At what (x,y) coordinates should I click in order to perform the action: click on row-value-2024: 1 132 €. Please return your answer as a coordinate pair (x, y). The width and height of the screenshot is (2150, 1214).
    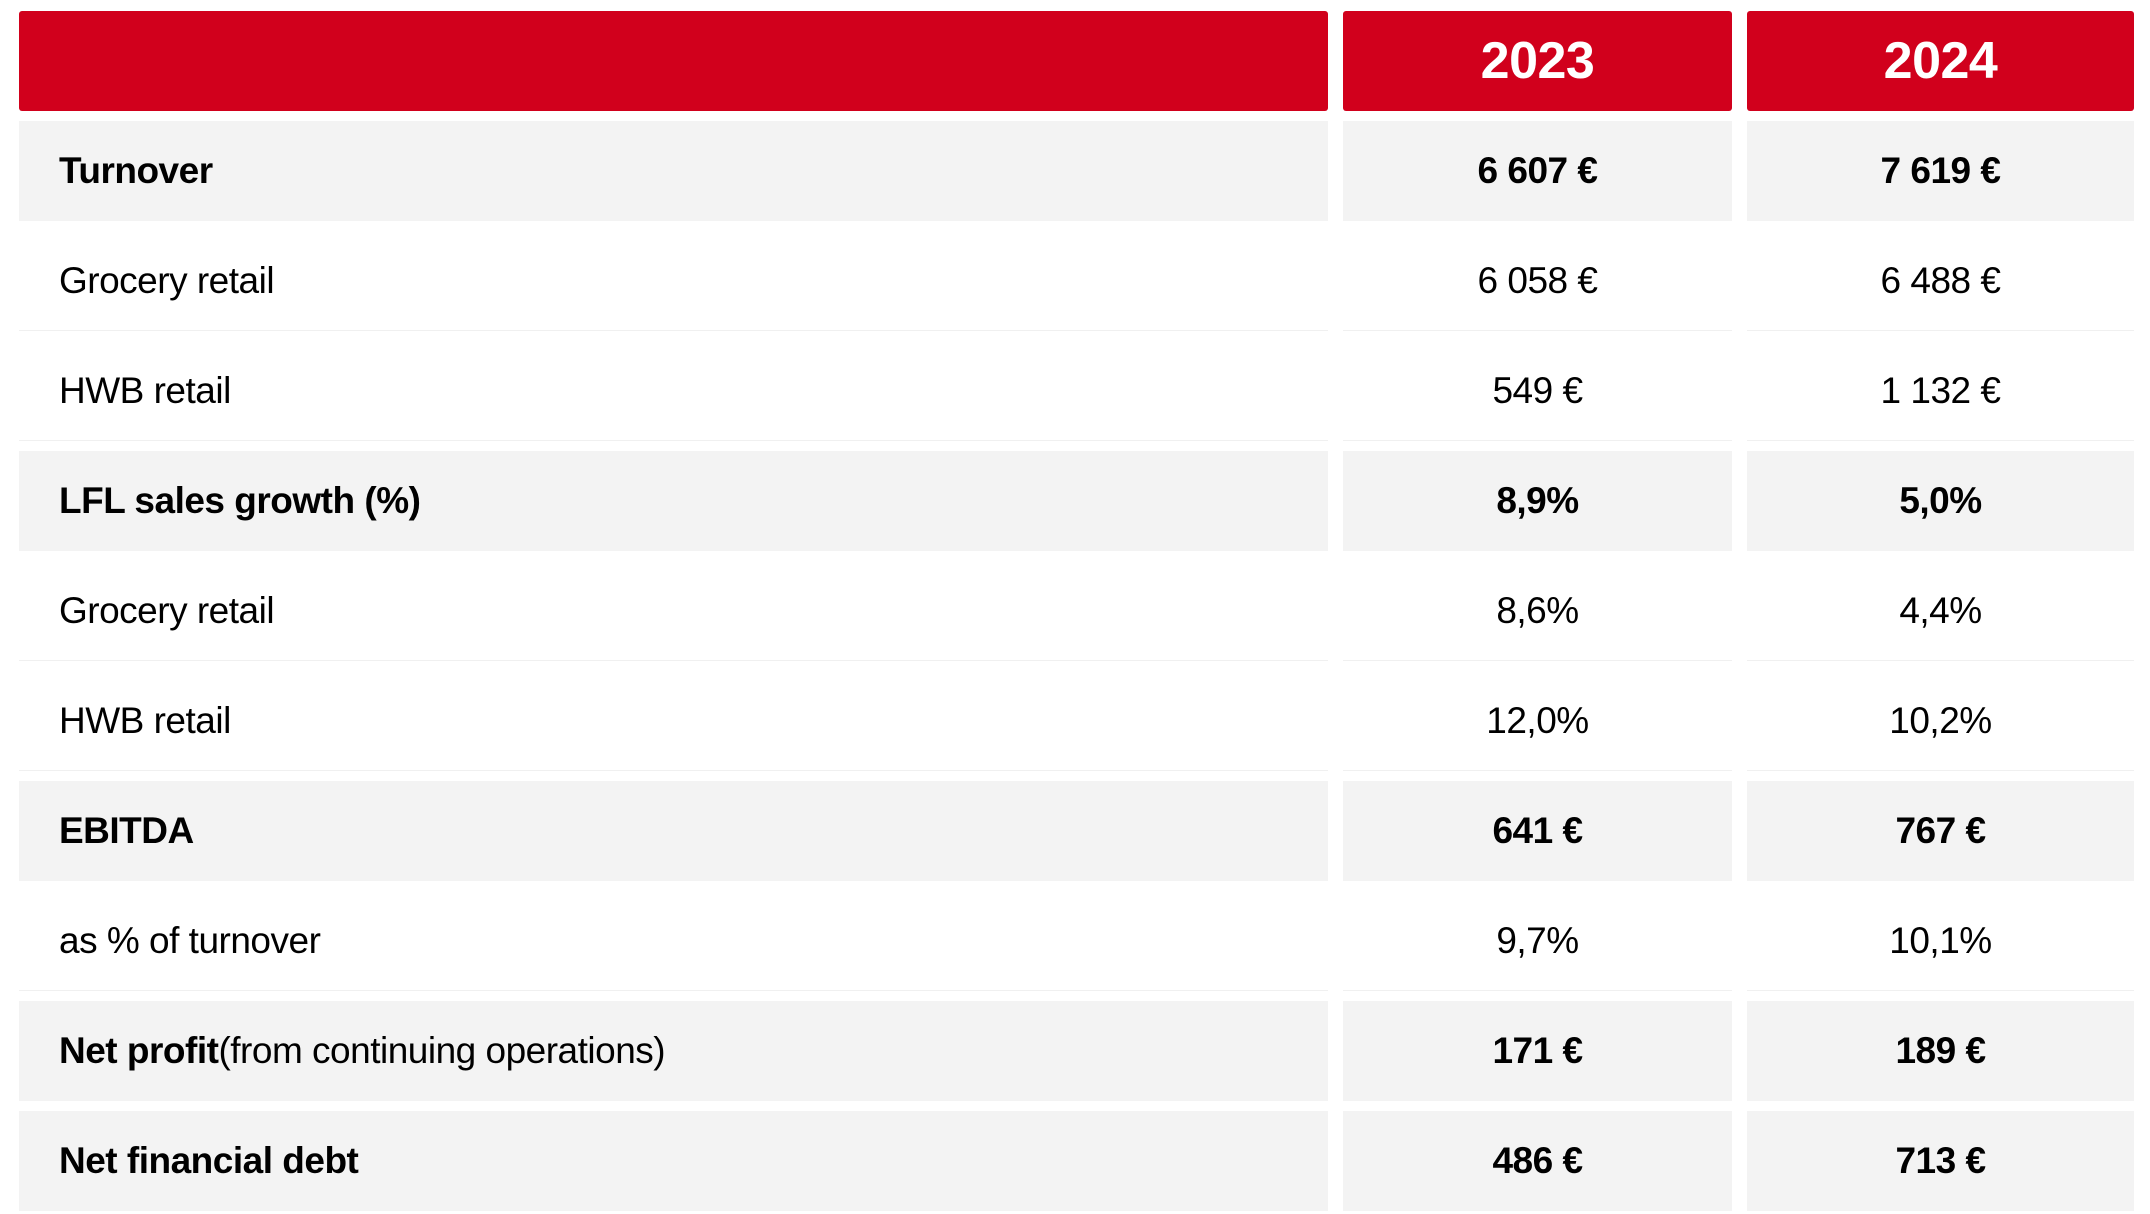
    Looking at the image, I should click on (1940, 391).